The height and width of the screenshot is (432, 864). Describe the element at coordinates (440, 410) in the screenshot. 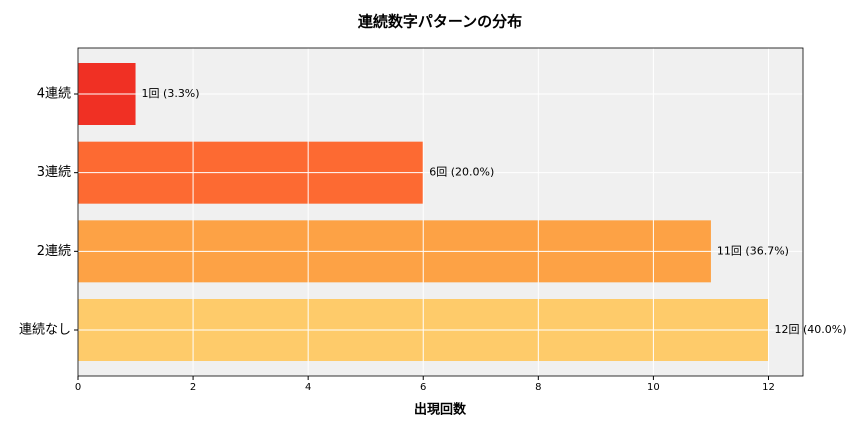

I see `x-axis-label: 出現回数` at that location.